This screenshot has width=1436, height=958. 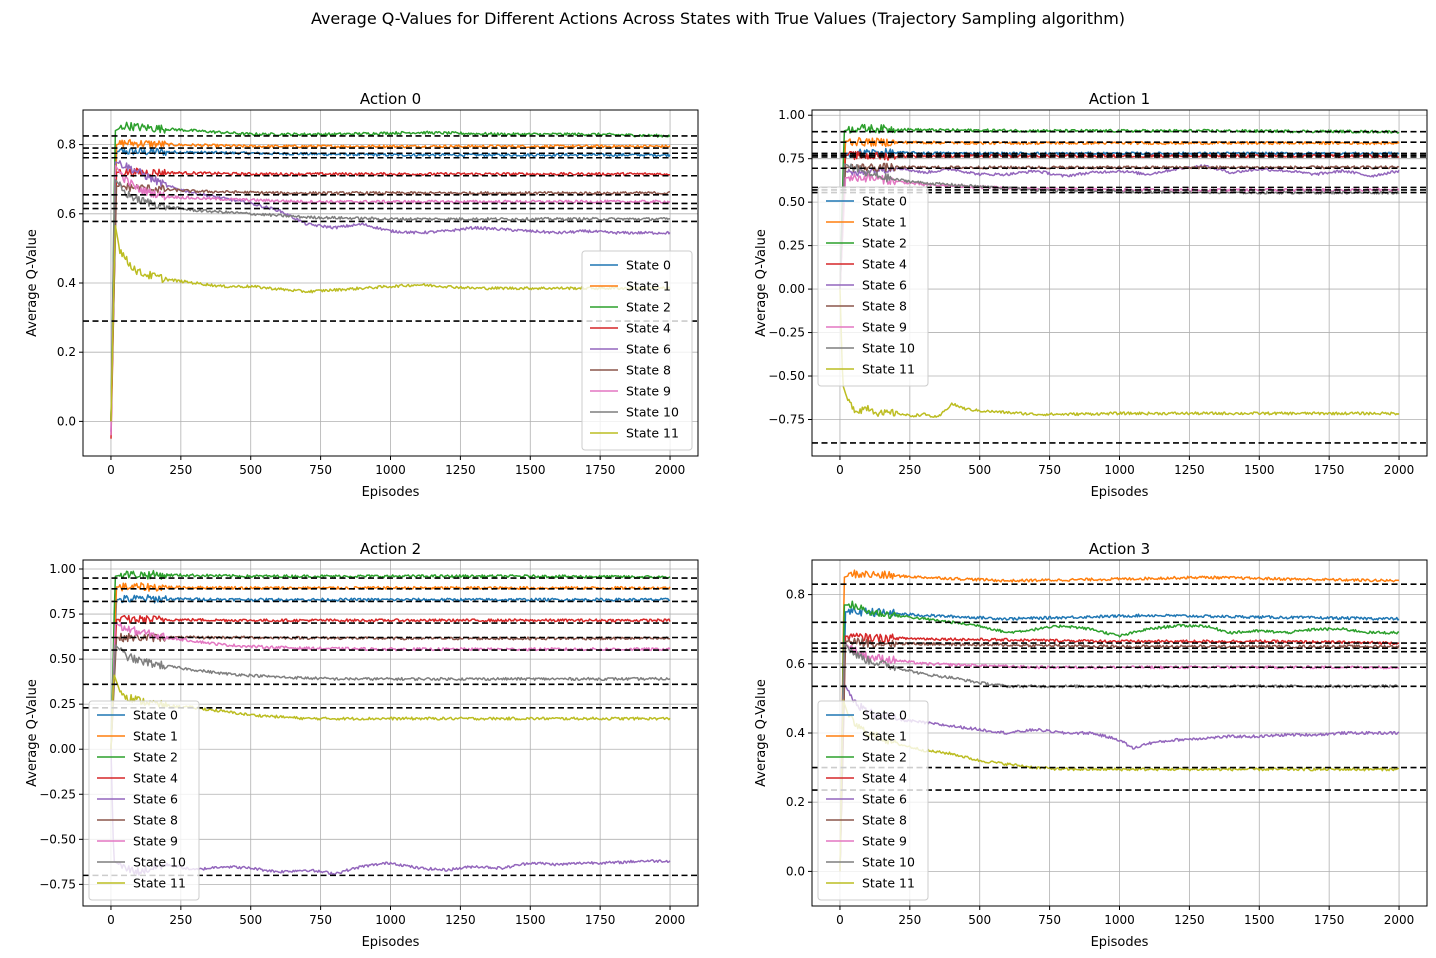 I want to click on series-group, so click(x=390, y=722).